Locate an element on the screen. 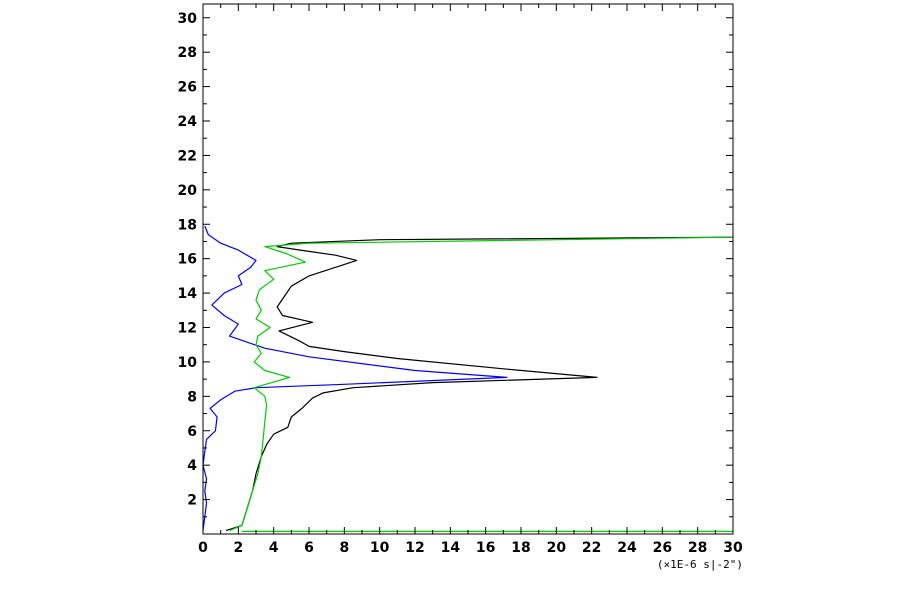  y-tick-label: 12 is located at coordinates (187, 329).